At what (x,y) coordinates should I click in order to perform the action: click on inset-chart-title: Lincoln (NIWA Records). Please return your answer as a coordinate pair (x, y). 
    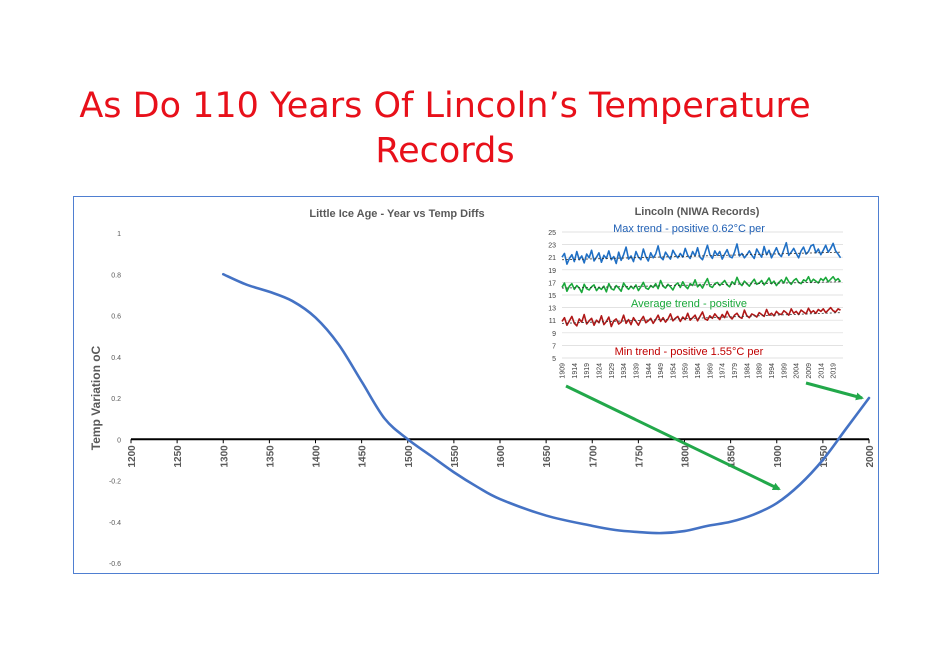
    Looking at the image, I should click on (697, 212).